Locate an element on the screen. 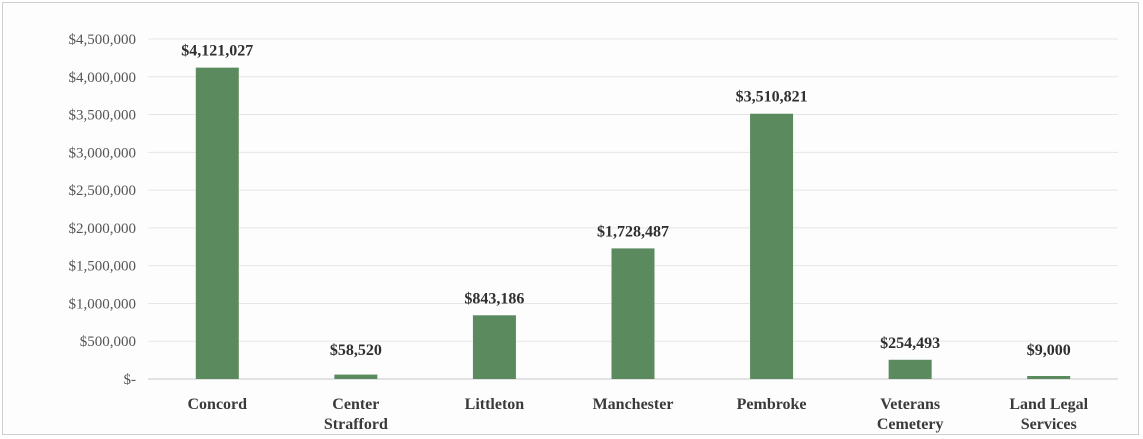 The height and width of the screenshot is (439, 1143). y-tick-label: $3,000,000 is located at coordinates (103, 153).